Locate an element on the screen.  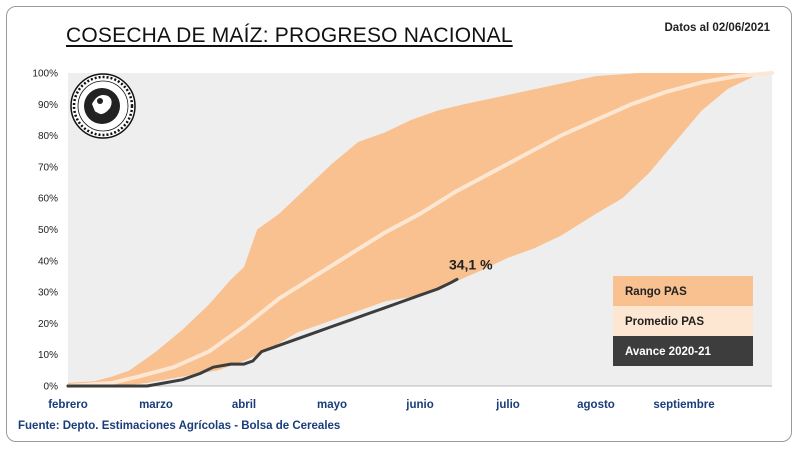
legend-label-avance-2020-21: Avance 2020-21 is located at coordinates (668, 352).